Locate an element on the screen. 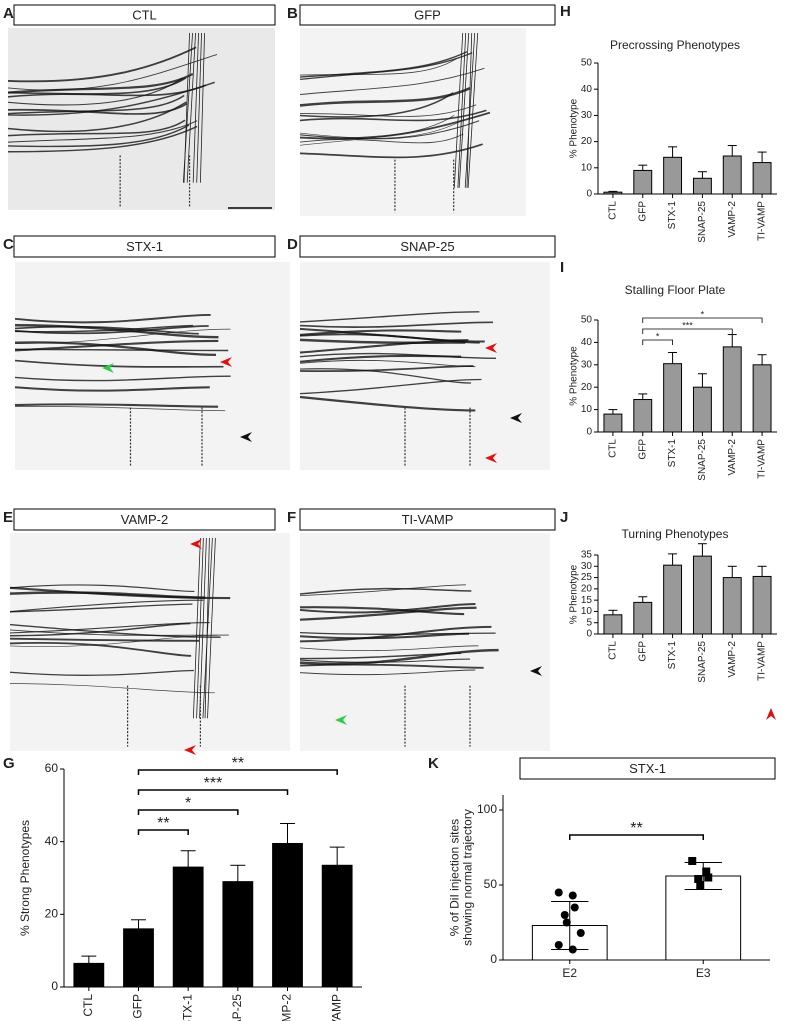 The image size is (787, 1021). chart-letter: H is located at coordinates (565, 11).